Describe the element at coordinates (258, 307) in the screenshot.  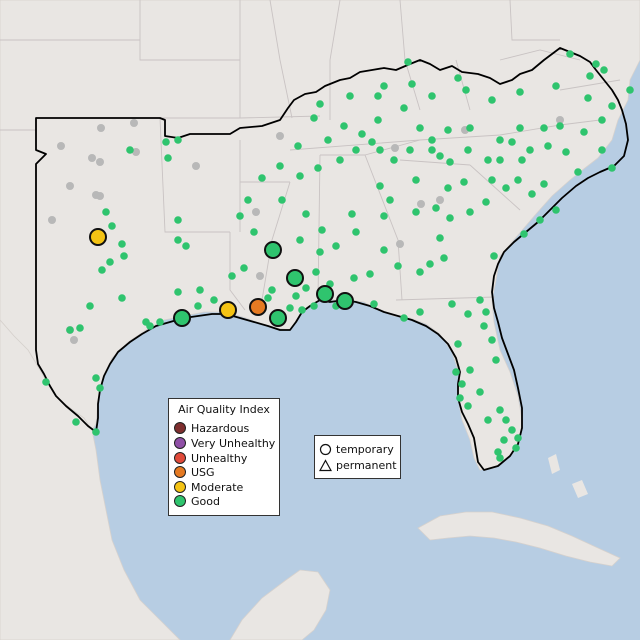
I see `site-usg-temporary` at that location.